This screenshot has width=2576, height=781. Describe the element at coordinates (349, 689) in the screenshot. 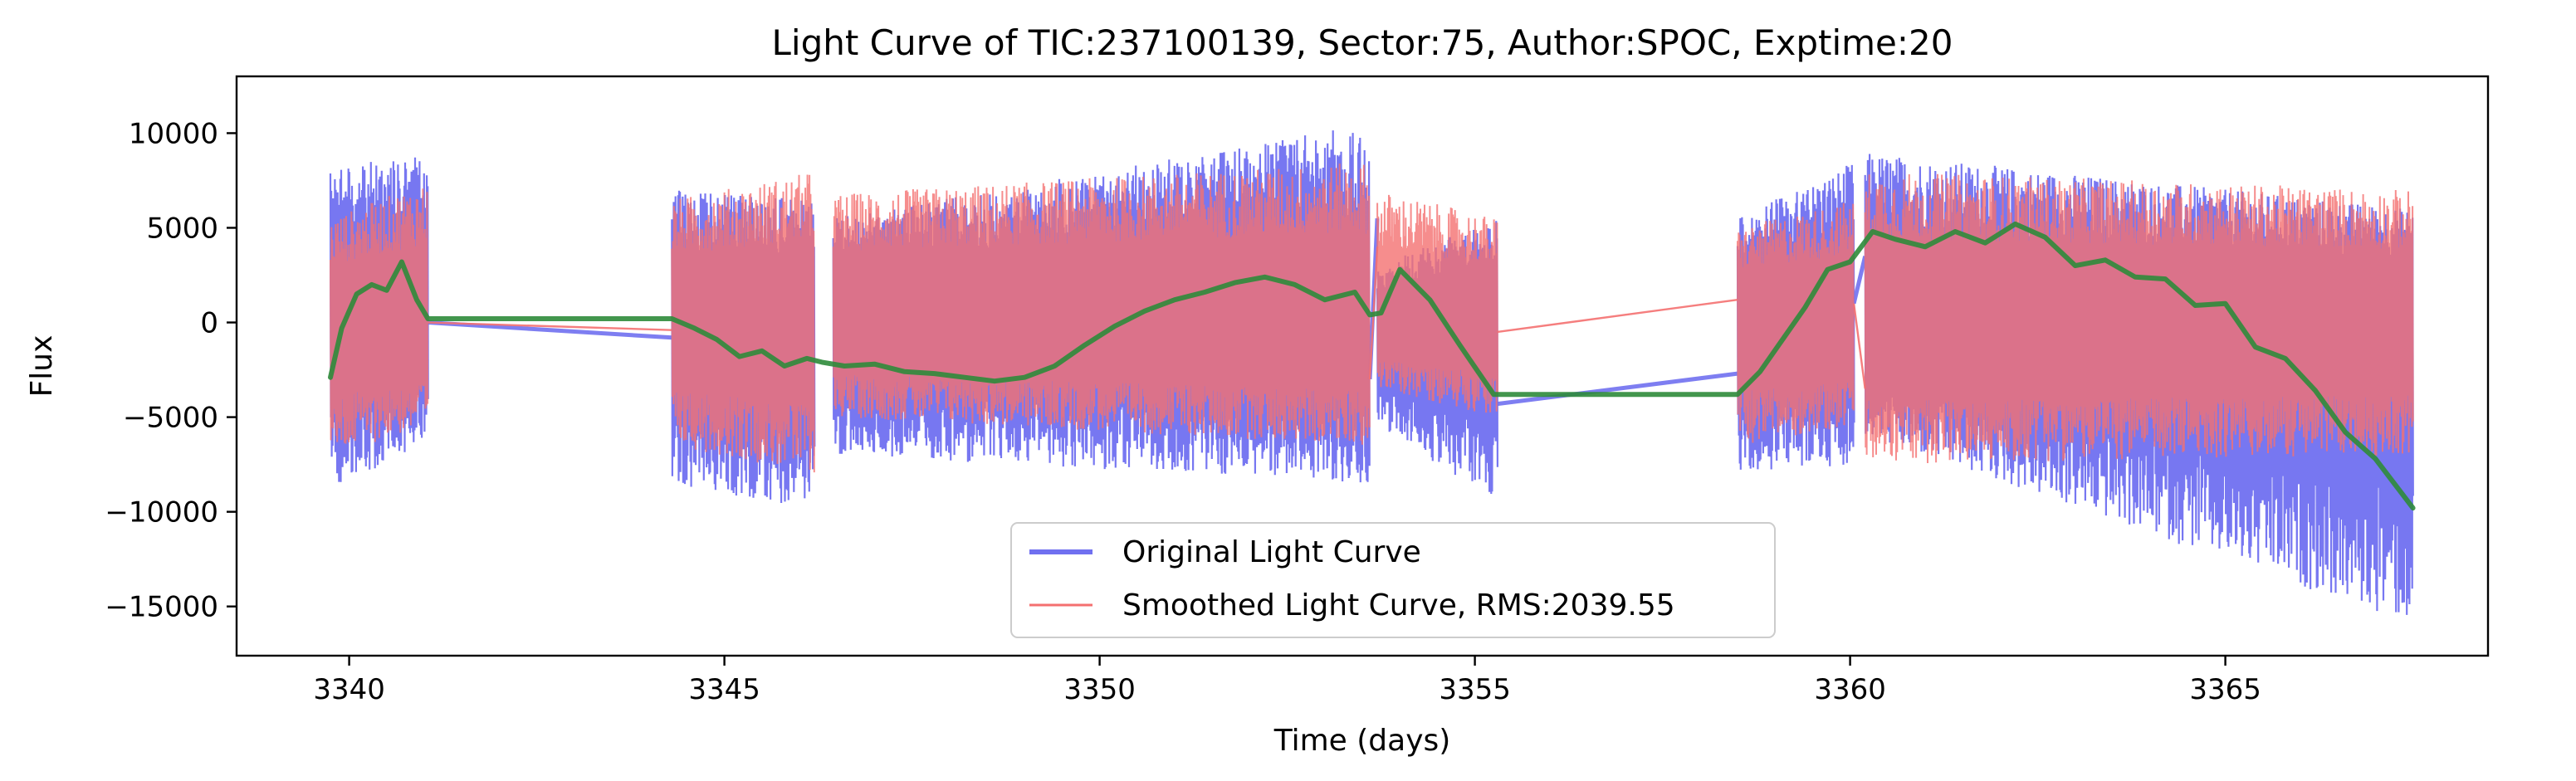

I see `x-tick-label-3340: 3340` at that location.